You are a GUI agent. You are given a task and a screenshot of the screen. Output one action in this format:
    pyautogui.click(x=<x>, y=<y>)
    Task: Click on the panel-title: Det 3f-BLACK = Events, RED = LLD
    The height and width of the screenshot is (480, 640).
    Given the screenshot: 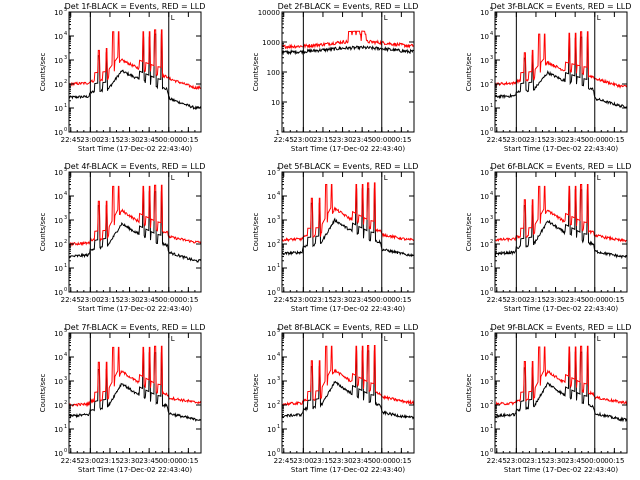 What is the action you would take?
    pyautogui.click(x=561, y=6)
    